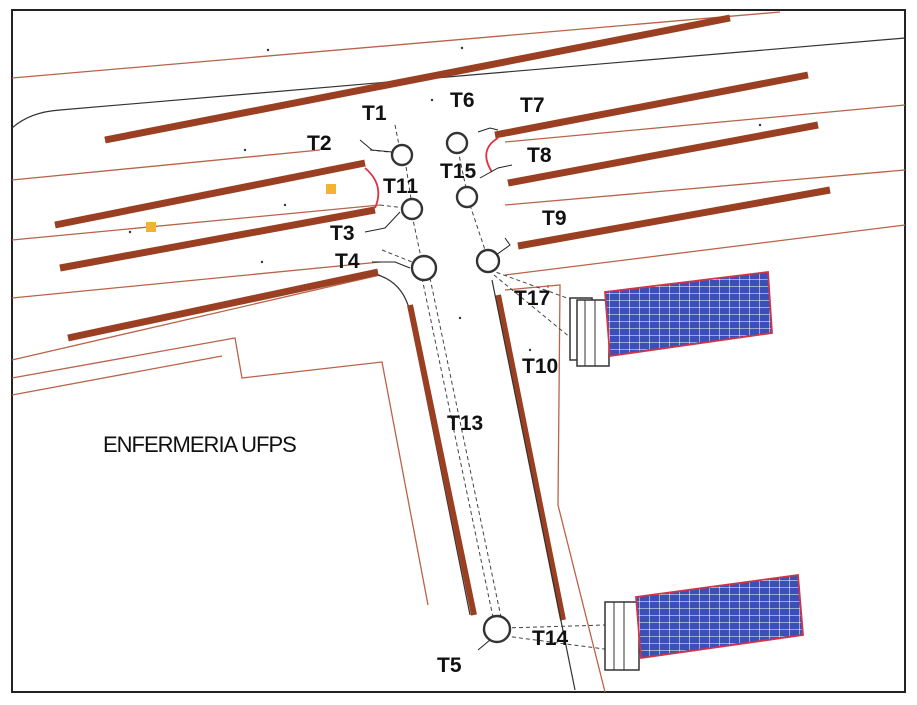 The width and height of the screenshot is (917, 705). What do you see at coordinates (347, 261) in the screenshot?
I see `label-t4: T4` at bounding box center [347, 261].